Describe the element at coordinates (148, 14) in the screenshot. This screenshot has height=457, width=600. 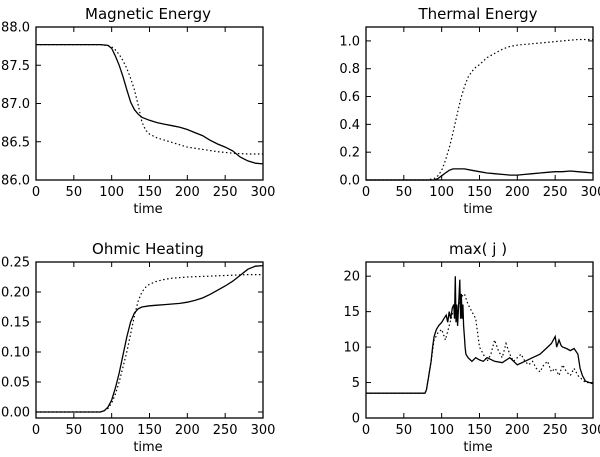
I see `chart-title: Magnetic Energy` at that location.